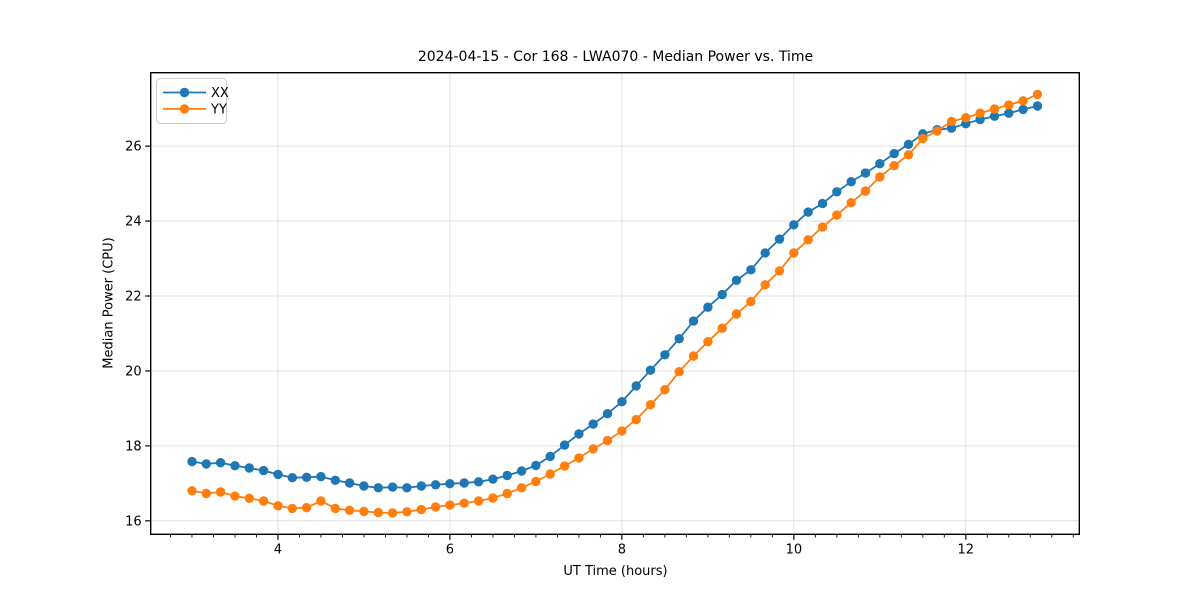 This screenshot has width=1200, height=600. Describe the element at coordinates (450, 549) in the screenshot. I see `x-tick-label: 6` at that location.